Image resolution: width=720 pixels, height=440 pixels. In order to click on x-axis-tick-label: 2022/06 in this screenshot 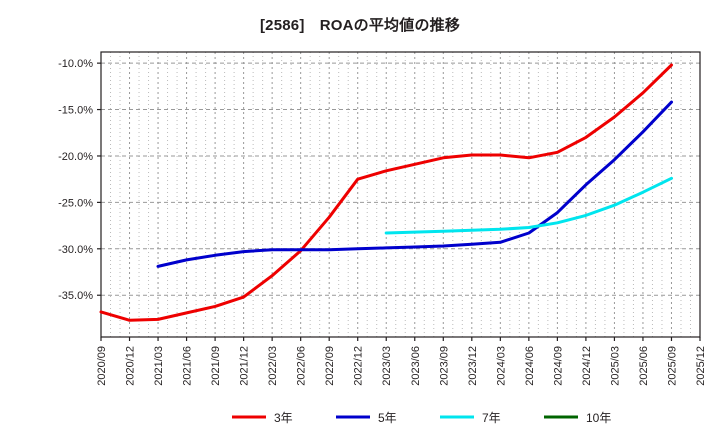, I will do `click(302, 366)`.